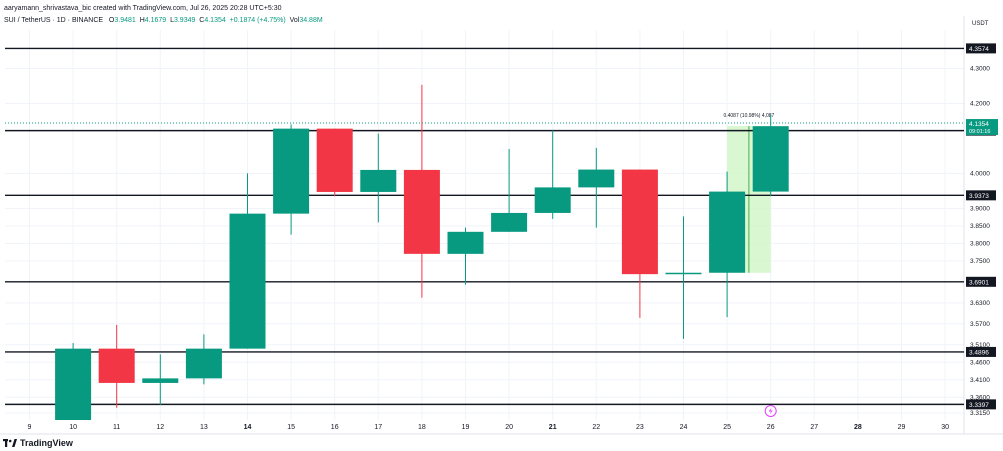 The width and height of the screenshot is (1003, 451). Describe the element at coordinates (111, 20) in the screenshot. I see `open-label: O` at that location.